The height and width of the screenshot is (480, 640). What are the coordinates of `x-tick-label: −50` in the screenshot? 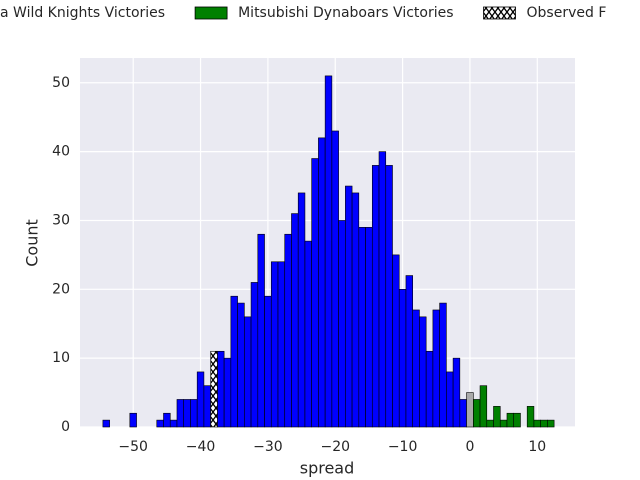 It's located at (133, 447).